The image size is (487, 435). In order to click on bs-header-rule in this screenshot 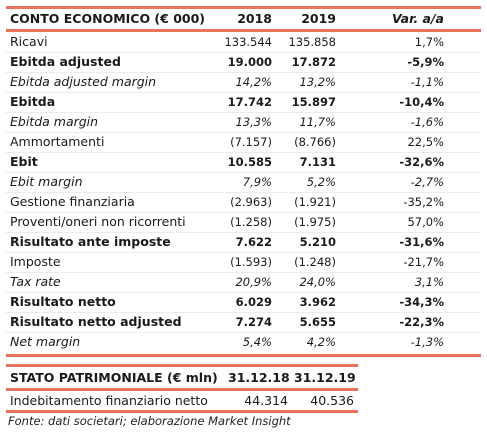, I will do `click(182, 389)`.